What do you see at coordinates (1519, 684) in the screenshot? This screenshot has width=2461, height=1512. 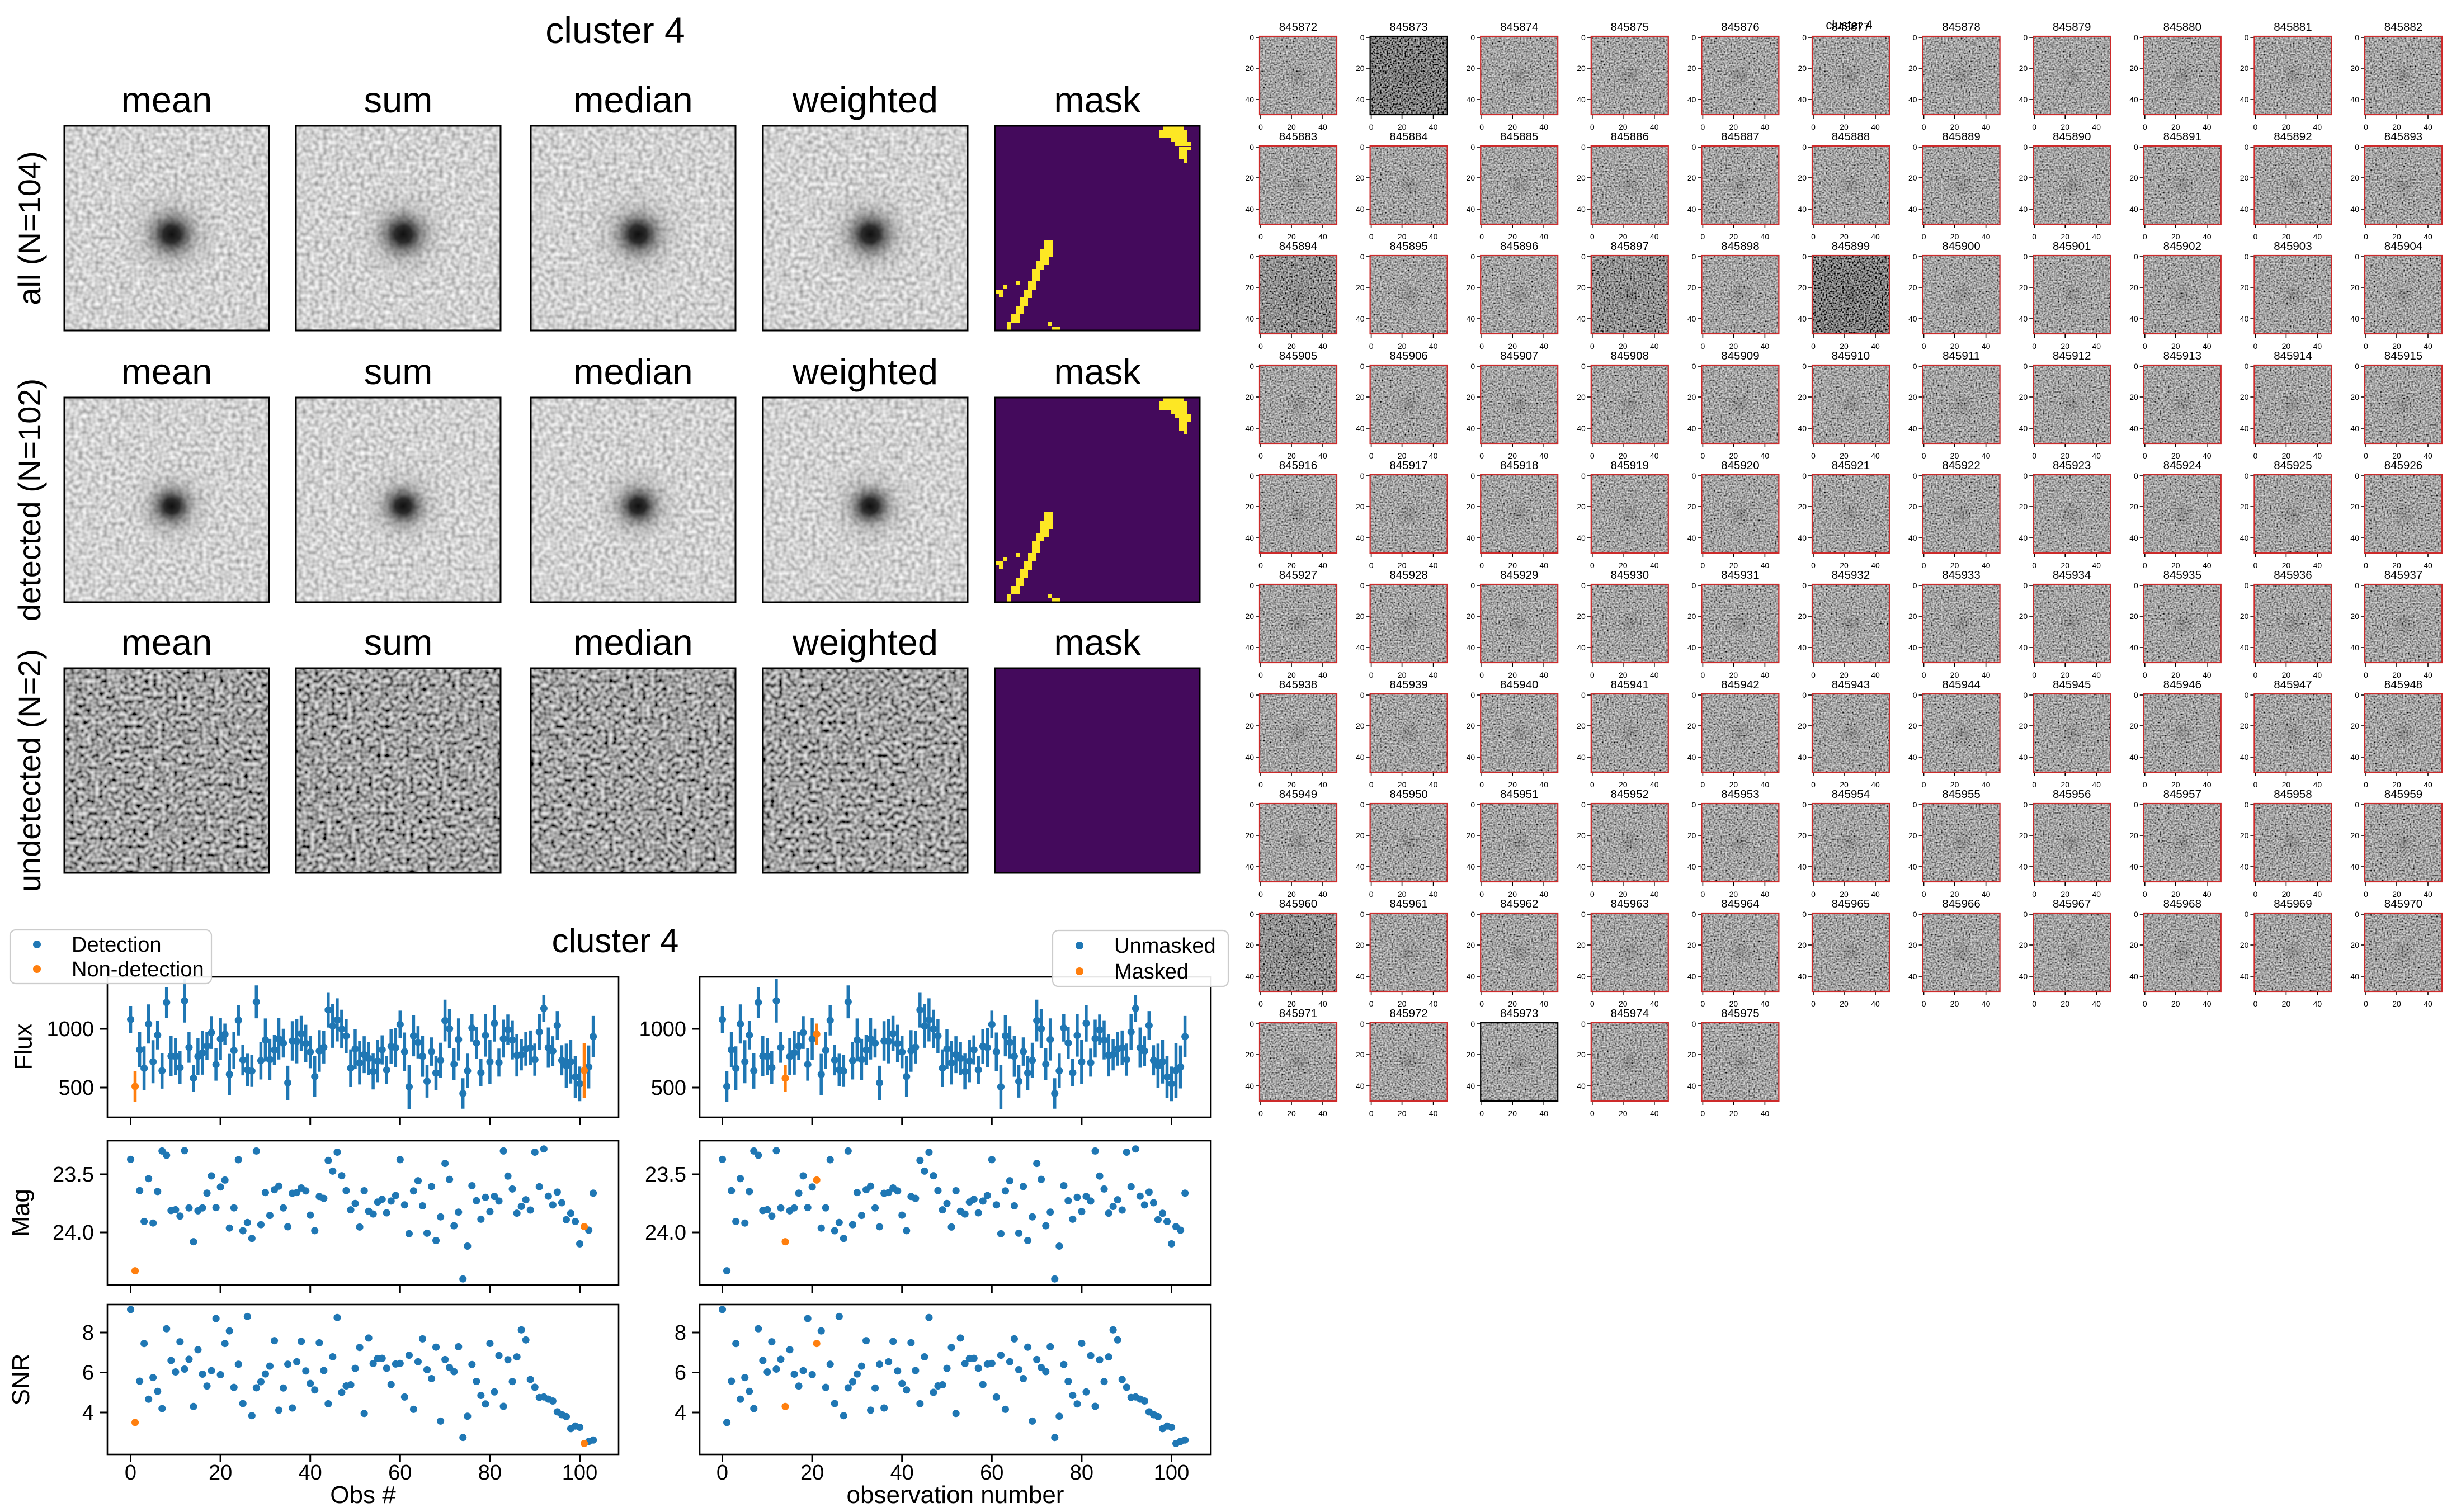 I see `svg-text: 845940` at bounding box center [1519, 684].